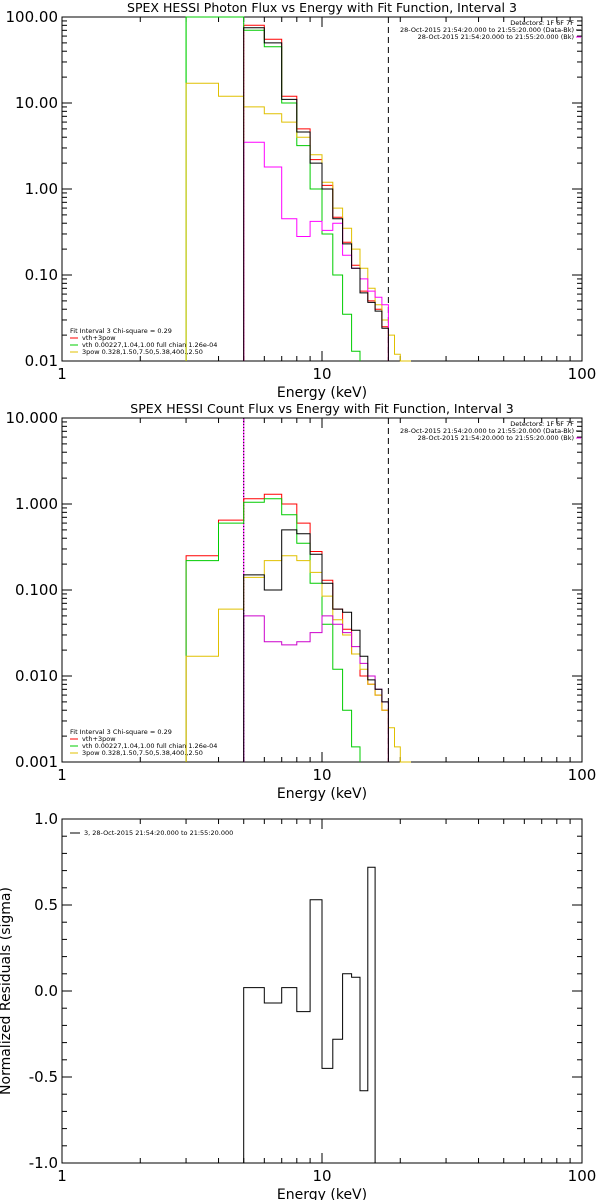 The width and height of the screenshot is (600, 1200). Describe the element at coordinates (36, 504) in the screenshot. I see `y-tick-label: 1.000` at that location.